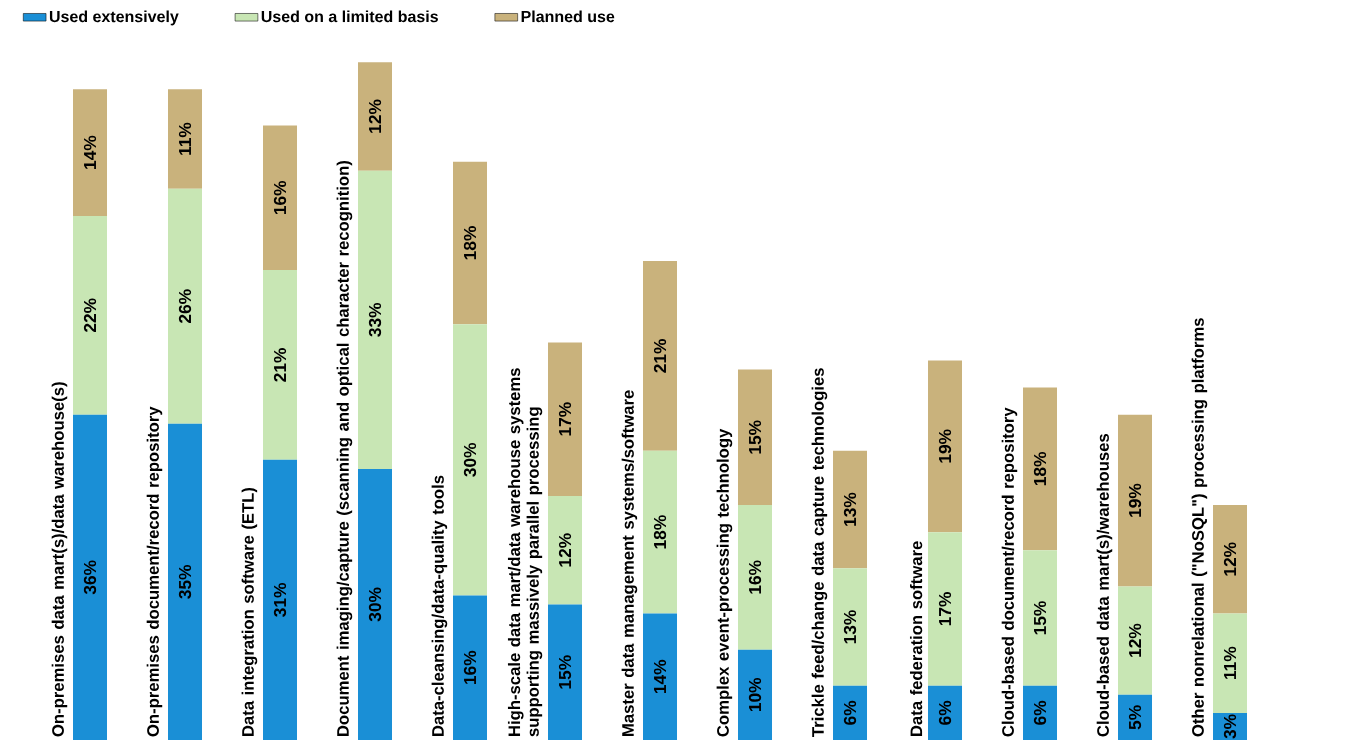 The width and height of the screenshot is (1352, 751). I want to click on x-tick-label: Data integration software (ETL), so click(249, 611).